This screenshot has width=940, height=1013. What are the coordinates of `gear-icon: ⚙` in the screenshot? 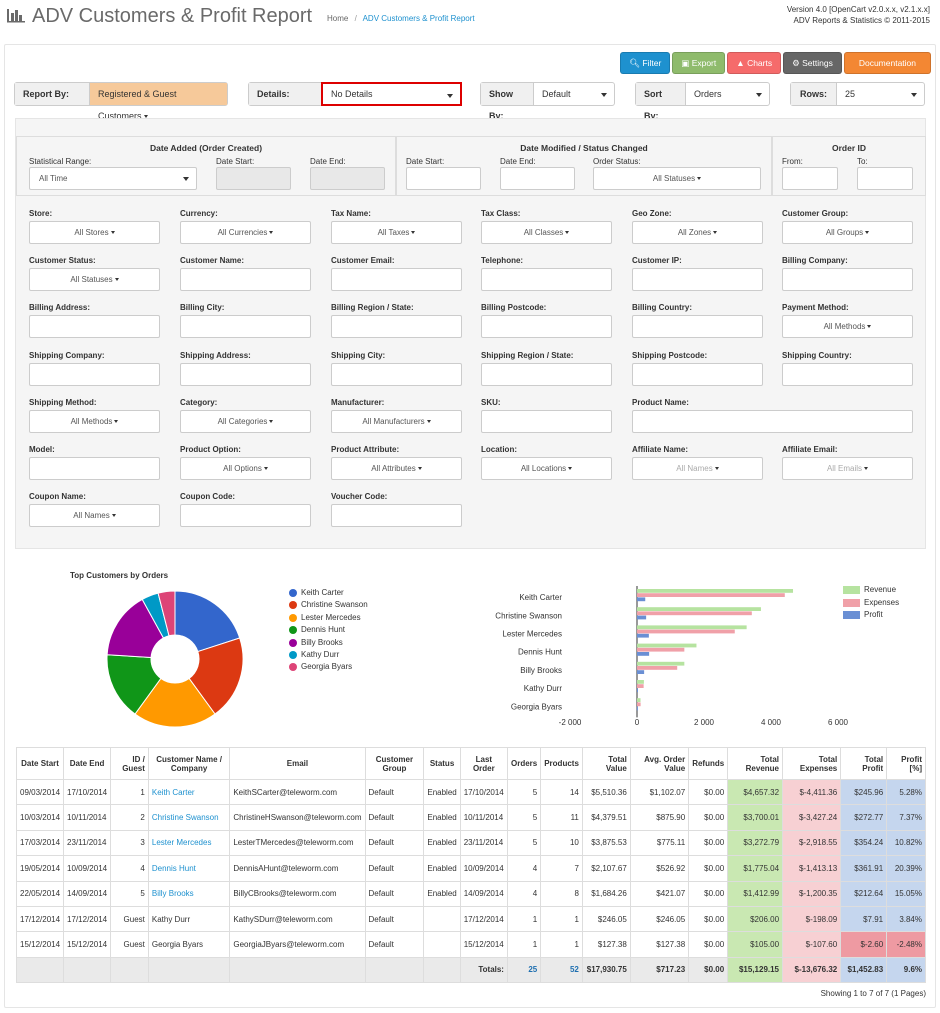 It's located at (796, 63).